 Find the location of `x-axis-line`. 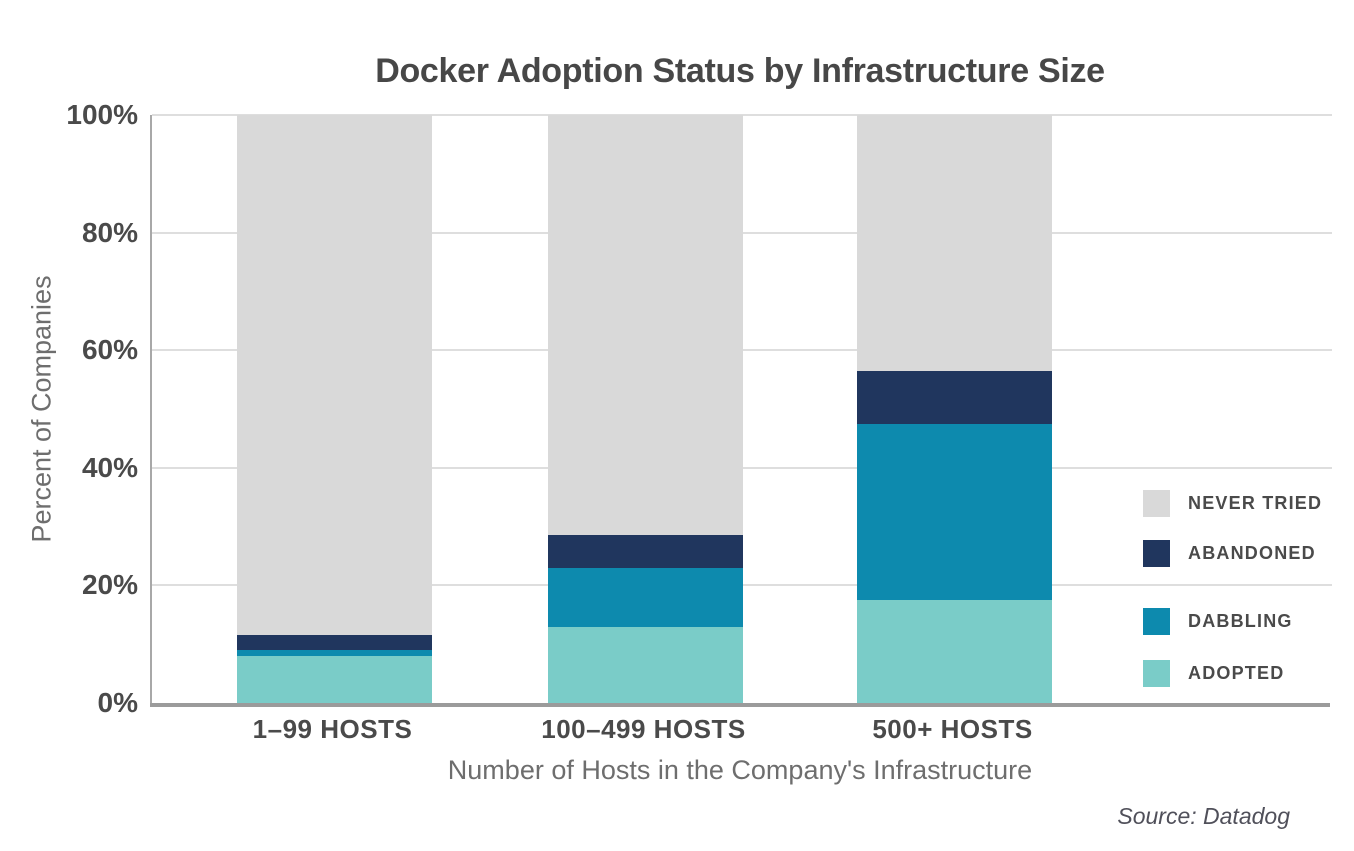

x-axis-line is located at coordinates (740, 705).